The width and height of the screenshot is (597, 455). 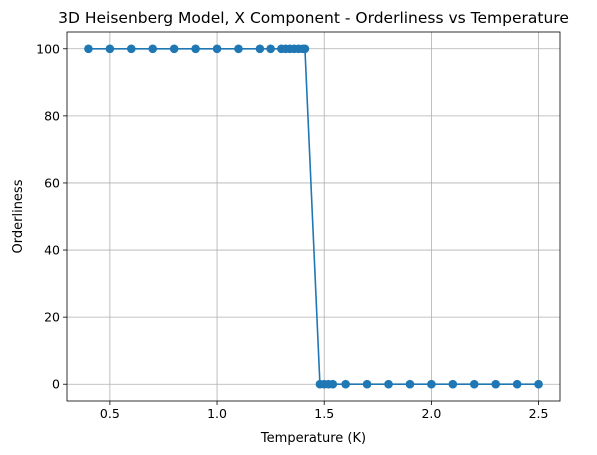 I want to click on y-tick-label: 0, so click(x=56, y=384).